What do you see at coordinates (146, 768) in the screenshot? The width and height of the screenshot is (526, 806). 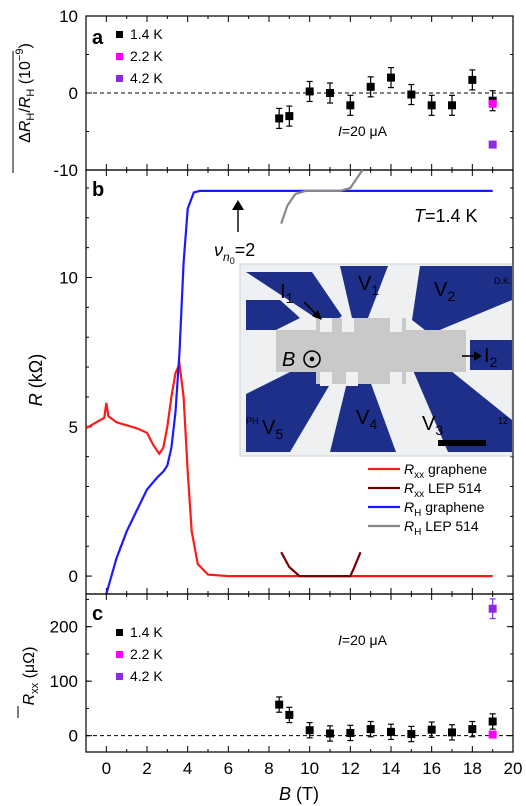 I see `x-tick-label: 2` at bounding box center [146, 768].